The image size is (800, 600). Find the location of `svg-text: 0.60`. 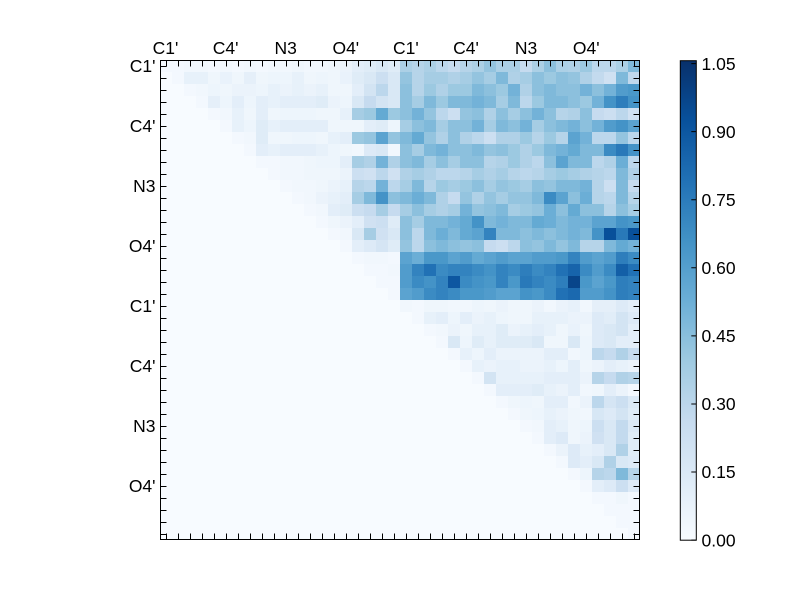

svg-text: 0.60 is located at coordinates (719, 268).